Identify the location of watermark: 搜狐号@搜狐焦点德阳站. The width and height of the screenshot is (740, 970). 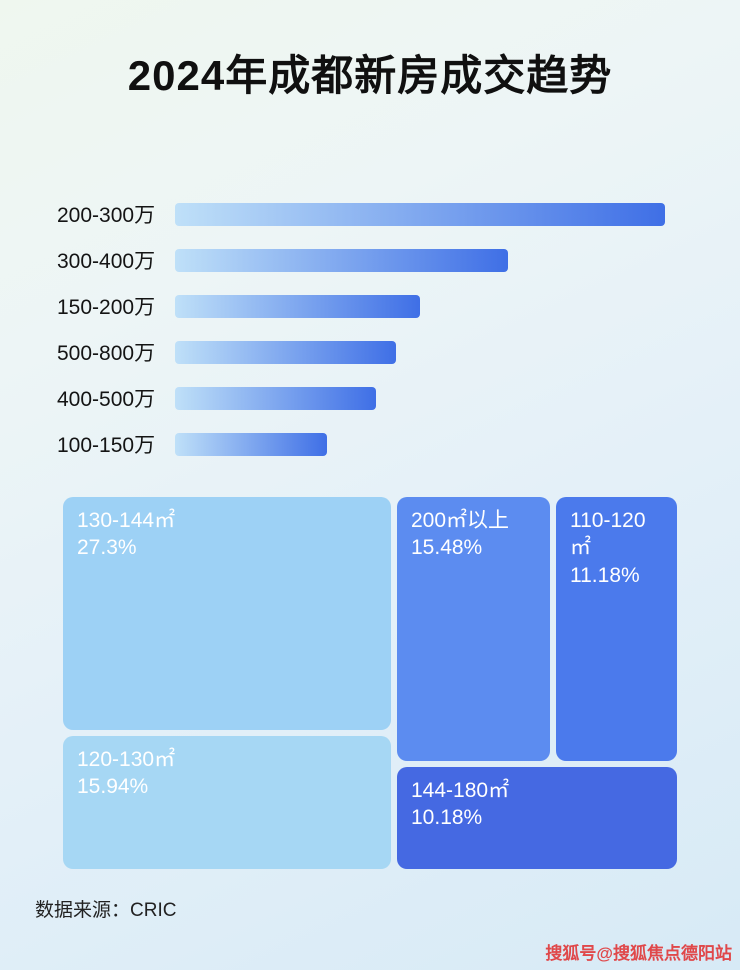
(638, 953).